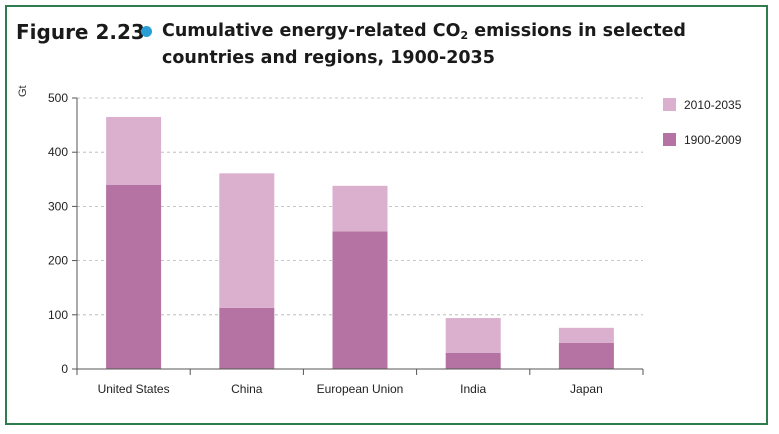  I want to click on y-tick-label: 100, so click(58, 315).